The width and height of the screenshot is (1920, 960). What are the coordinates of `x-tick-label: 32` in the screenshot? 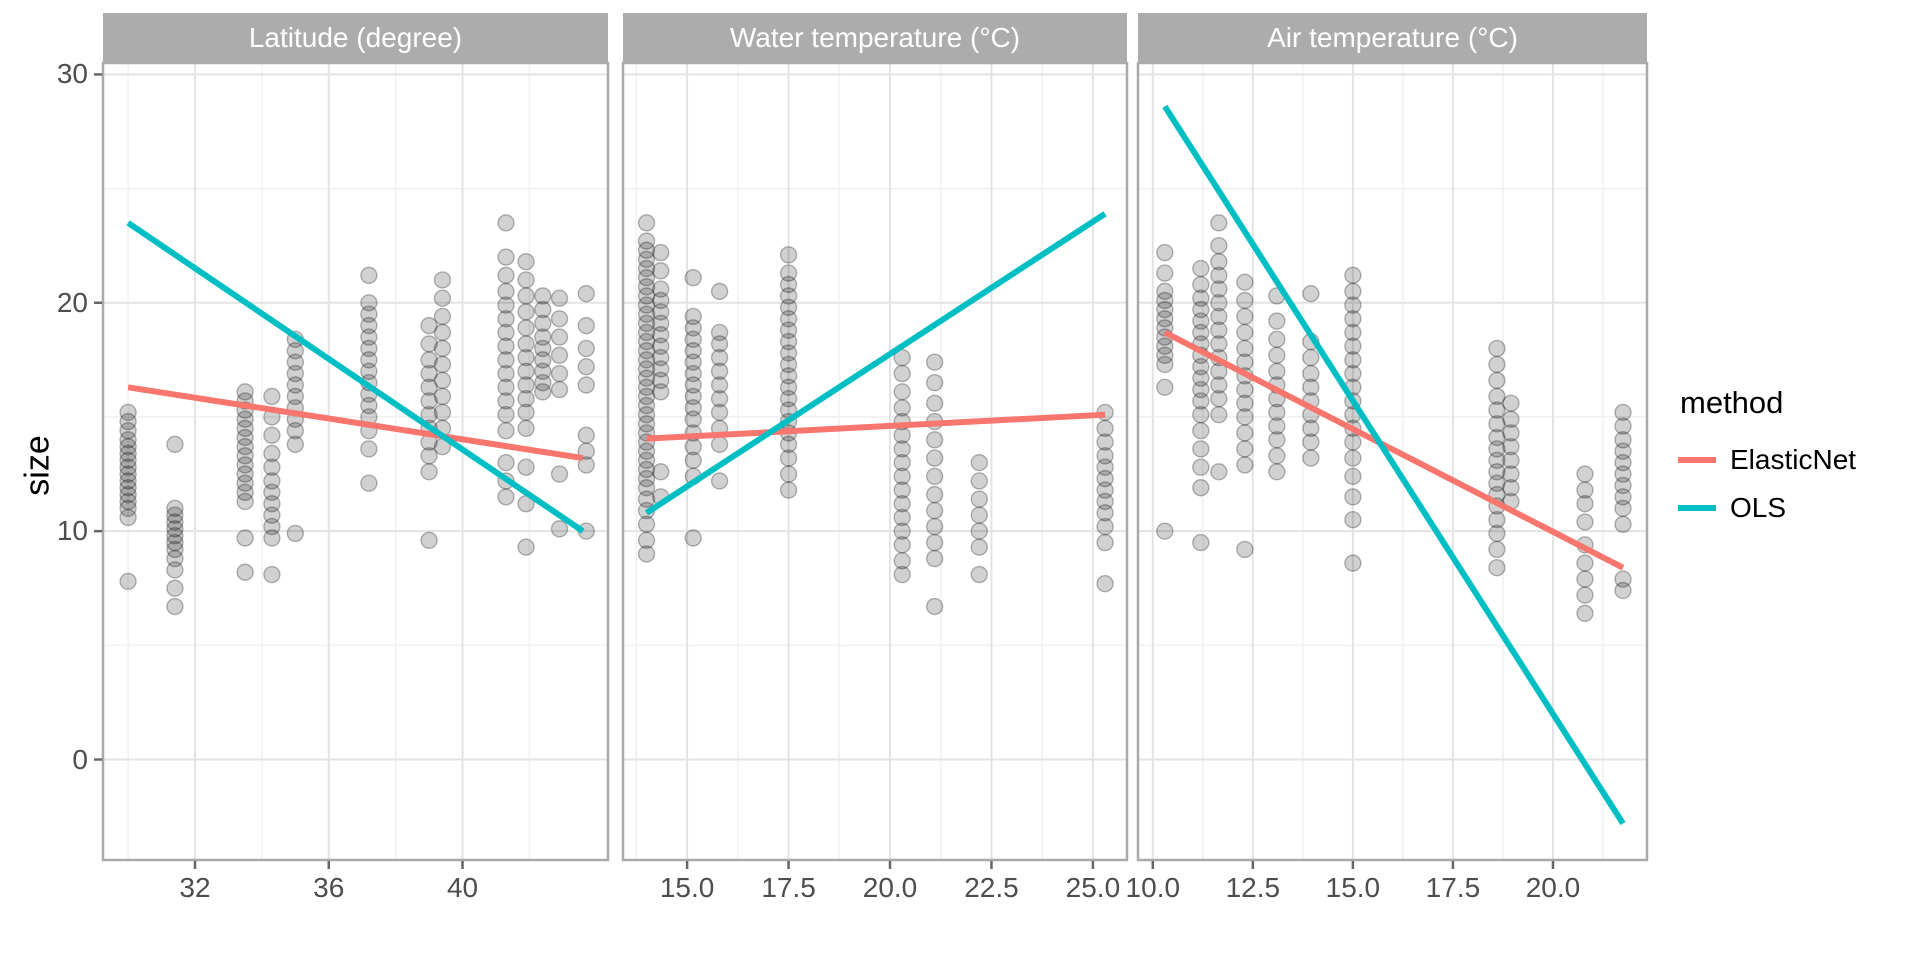 It's located at (195, 887).